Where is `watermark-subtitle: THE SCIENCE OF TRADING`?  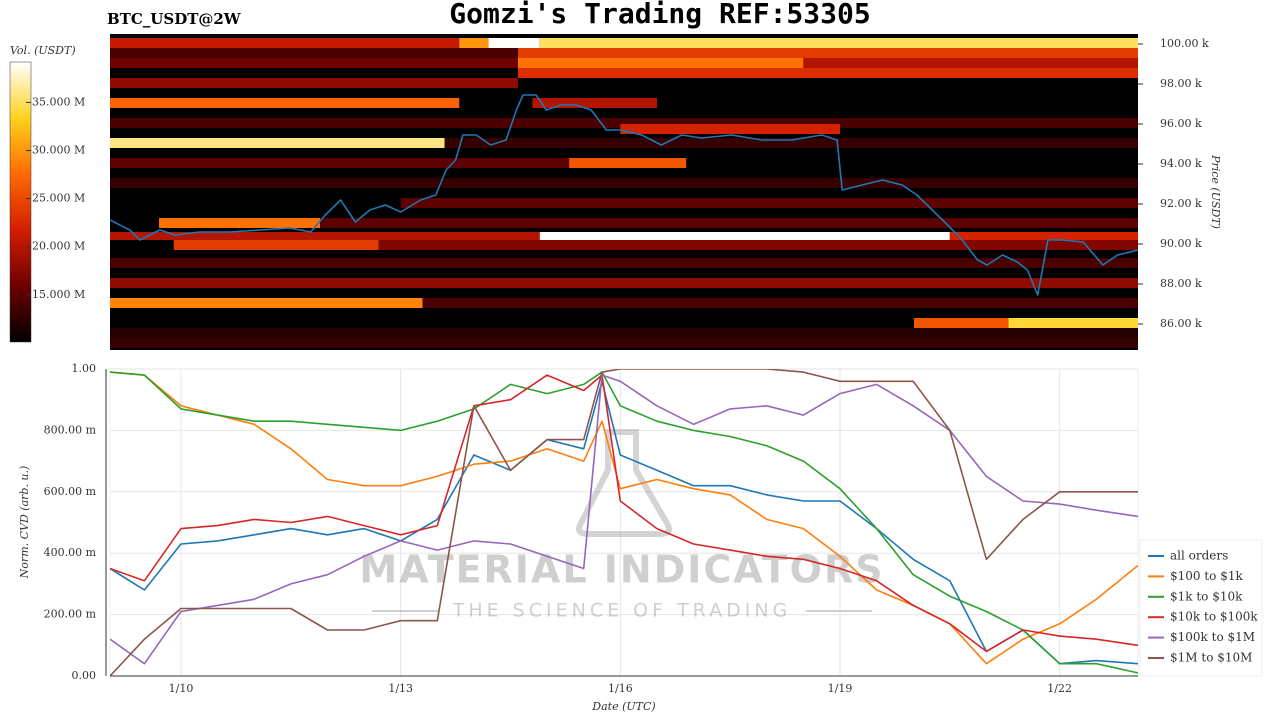 watermark-subtitle: THE SCIENCE OF TRADING is located at coordinates (622, 611).